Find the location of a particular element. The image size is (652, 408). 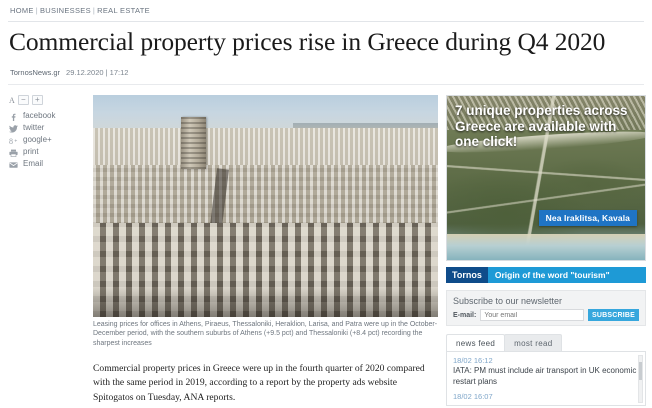

feed-tabs: news feed most read is located at coordinates (546, 342).